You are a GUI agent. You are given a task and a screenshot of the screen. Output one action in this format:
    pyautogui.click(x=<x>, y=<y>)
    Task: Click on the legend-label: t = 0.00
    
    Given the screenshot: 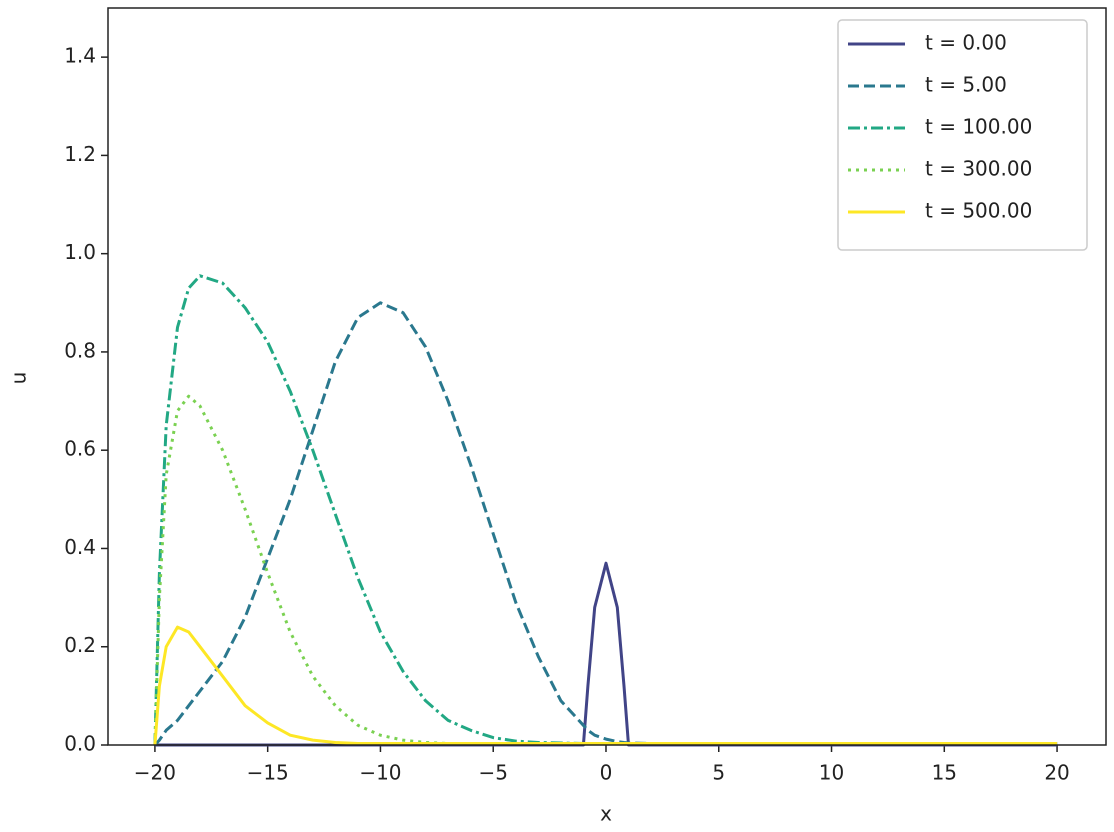 What is the action you would take?
    pyautogui.click(x=966, y=43)
    